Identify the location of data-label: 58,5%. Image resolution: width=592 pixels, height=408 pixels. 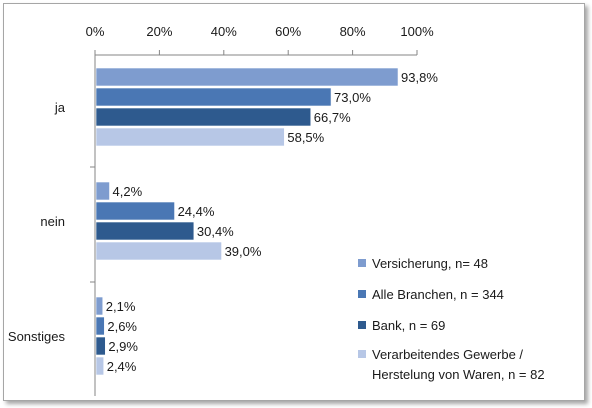
(305, 137).